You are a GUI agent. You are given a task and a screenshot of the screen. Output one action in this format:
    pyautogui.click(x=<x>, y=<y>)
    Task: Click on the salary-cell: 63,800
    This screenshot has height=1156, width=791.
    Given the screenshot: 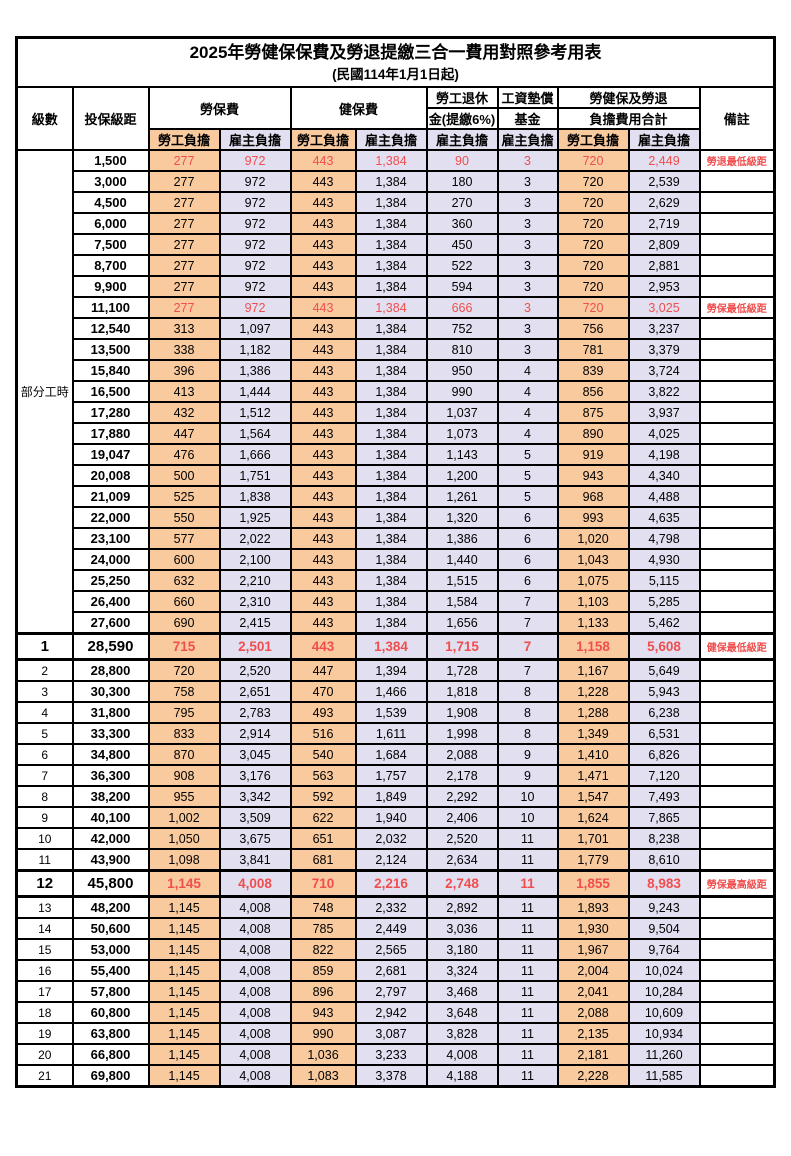 What is the action you would take?
    pyautogui.click(x=110, y=1033)
    